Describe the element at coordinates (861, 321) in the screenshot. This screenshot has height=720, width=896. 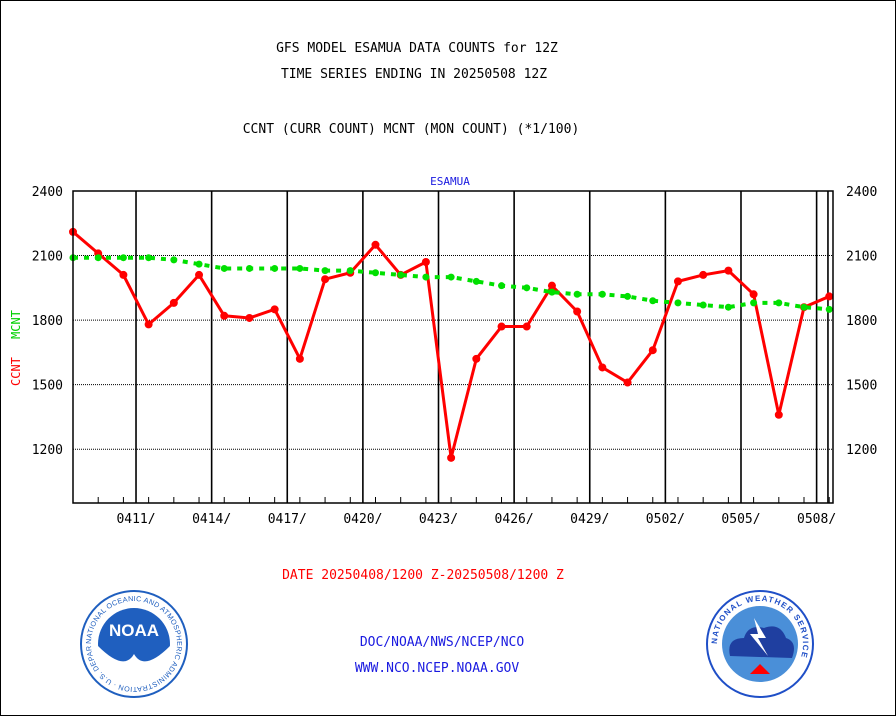
I see `y-tick-label-right: 1800` at that location.